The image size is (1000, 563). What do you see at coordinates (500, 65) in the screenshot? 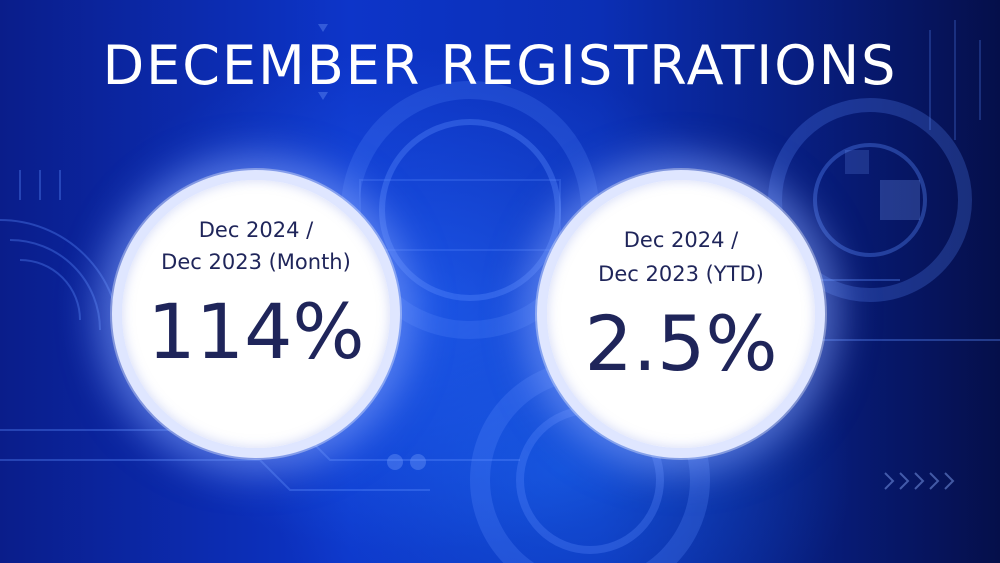
I see `page-title: DECEMBER REGISTRATIONS` at bounding box center [500, 65].